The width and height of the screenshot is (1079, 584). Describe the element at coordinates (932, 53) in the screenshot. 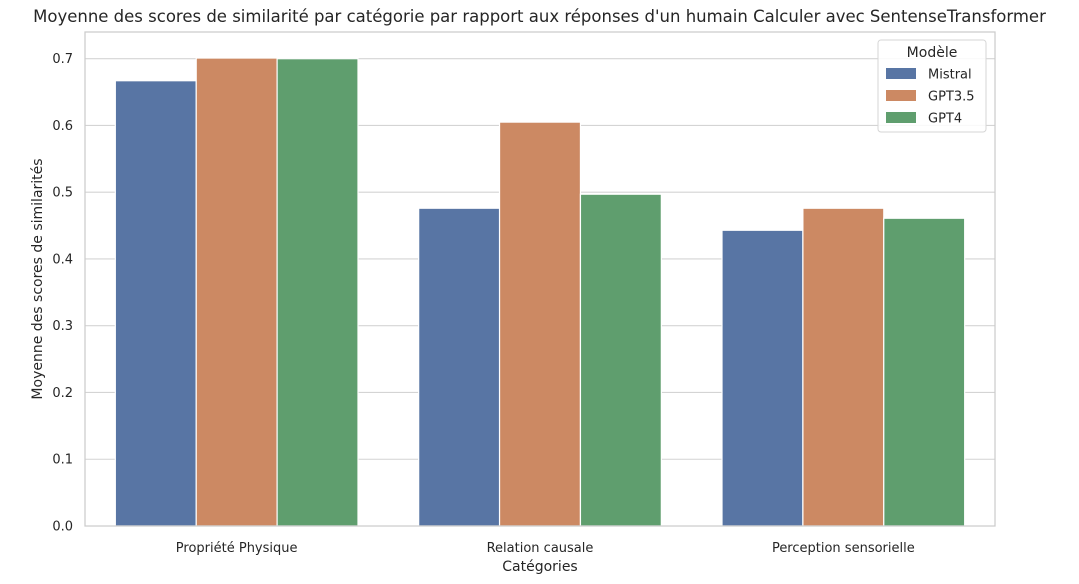

I see `legend-title: Modèle` at that location.